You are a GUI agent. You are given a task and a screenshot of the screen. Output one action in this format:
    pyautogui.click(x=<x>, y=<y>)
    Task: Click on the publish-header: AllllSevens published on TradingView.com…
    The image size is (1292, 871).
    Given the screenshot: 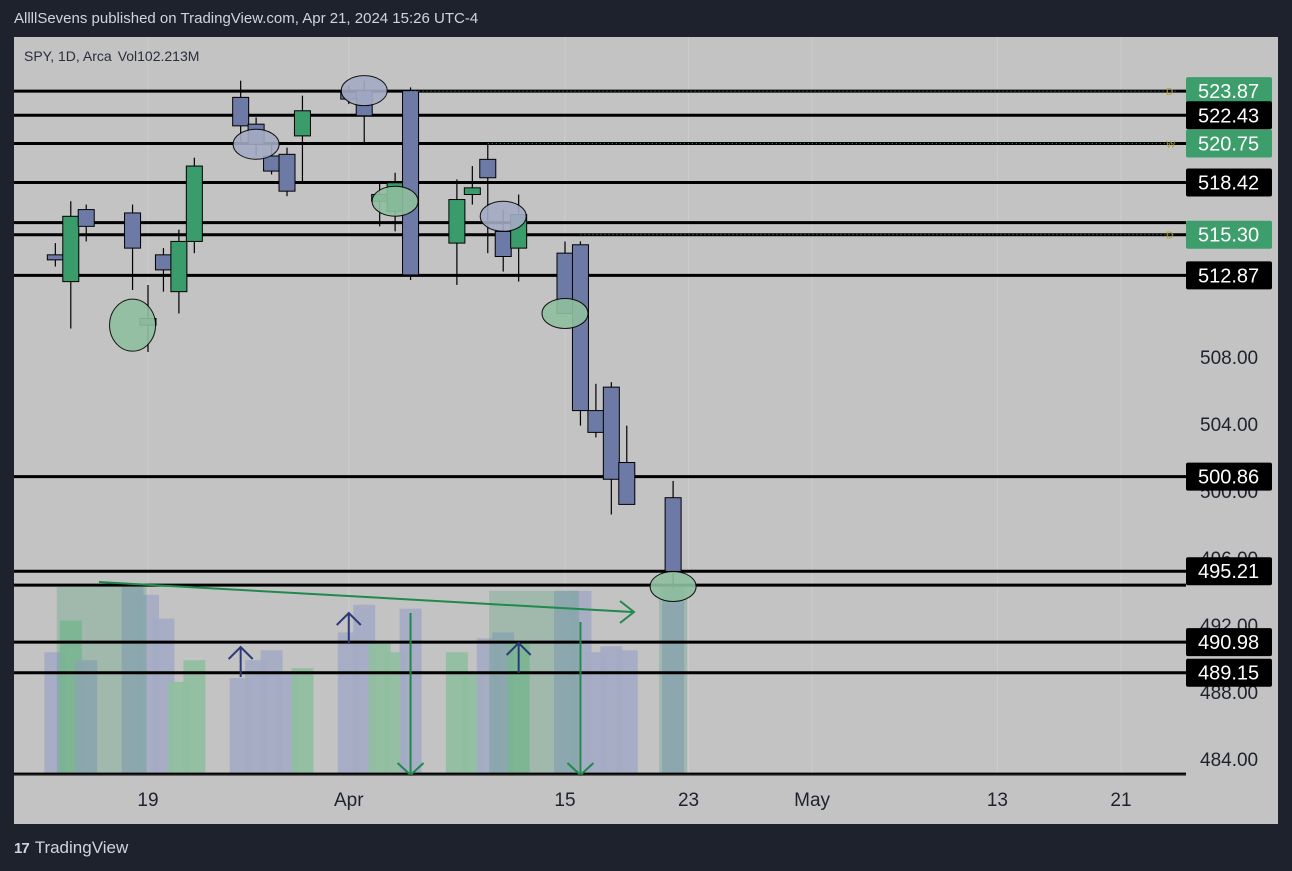 What is the action you would take?
    pyautogui.click(x=246, y=18)
    